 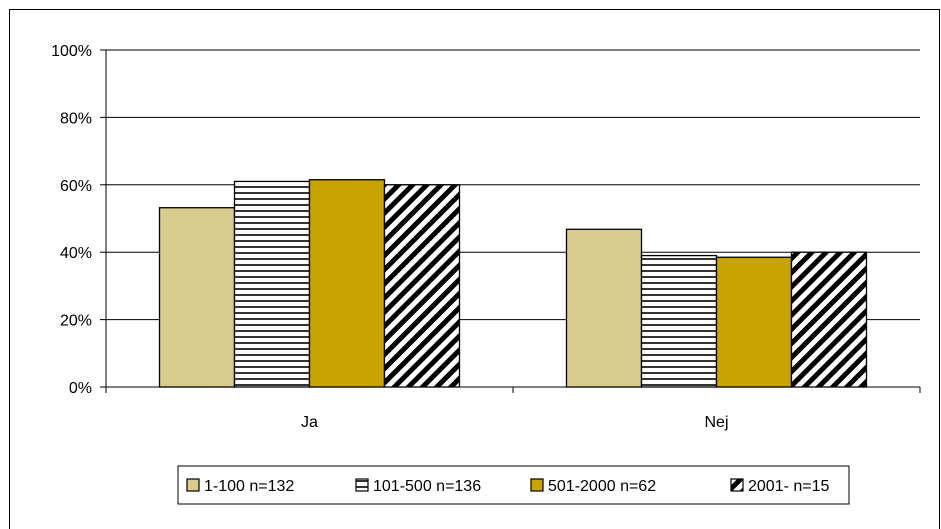 What do you see at coordinates (427, 486) in the screenshot?
I see `legend-label: 101-500 n=136` at bounding box center [427, 486].